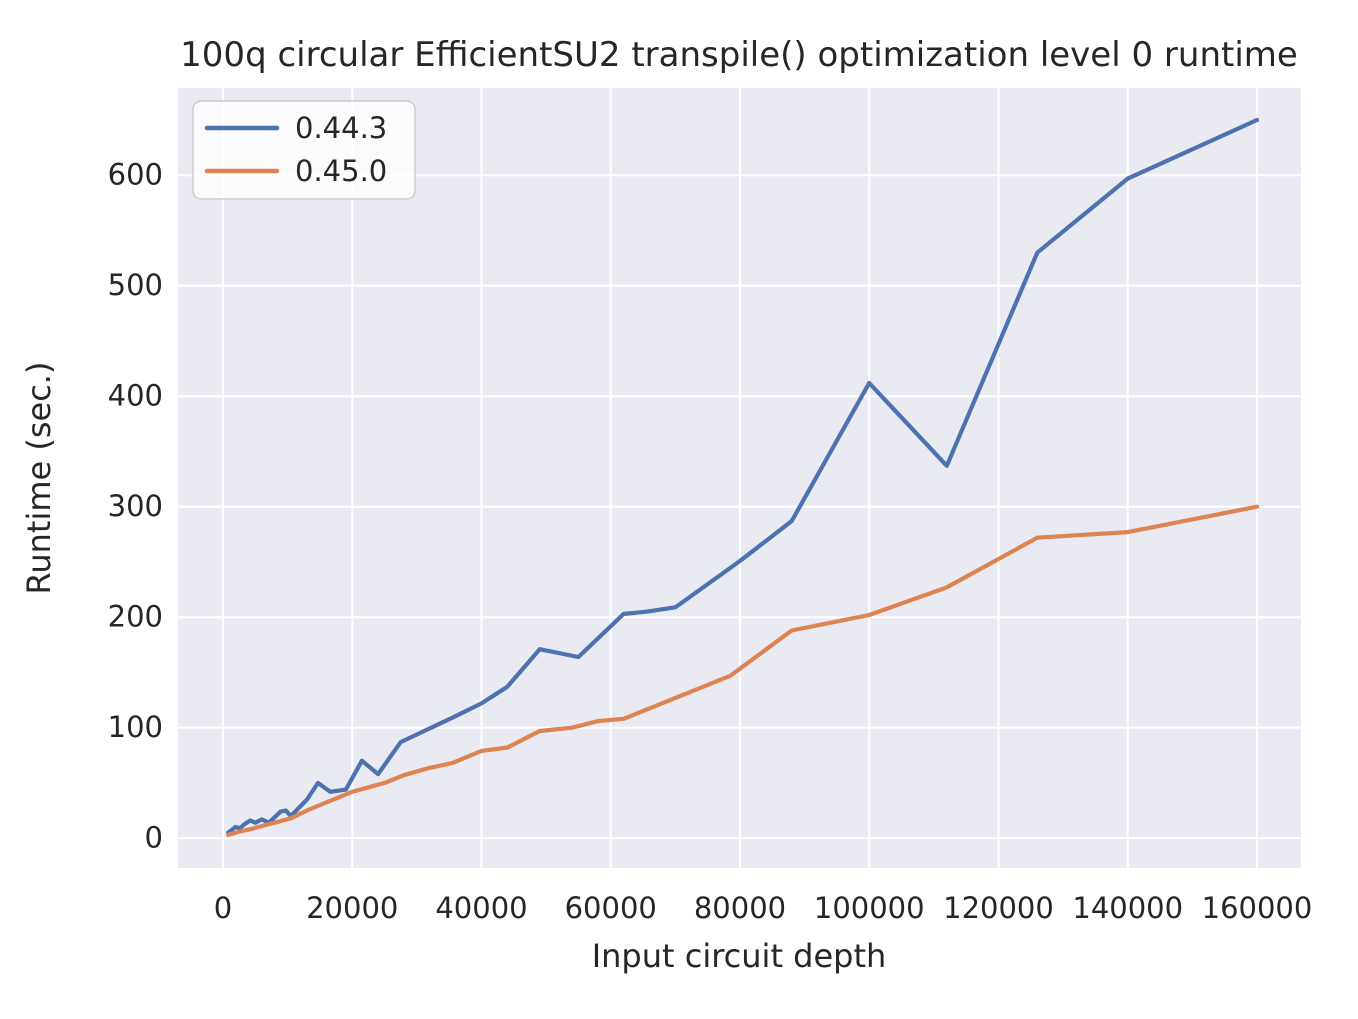 Image resolution: width=1358 pixels, height=1019 pixels. What do you see at coordinates (739, 956) in the screenshot?
I see `x-axis-label: Input circuit depth` at bounding box center [739, 956].